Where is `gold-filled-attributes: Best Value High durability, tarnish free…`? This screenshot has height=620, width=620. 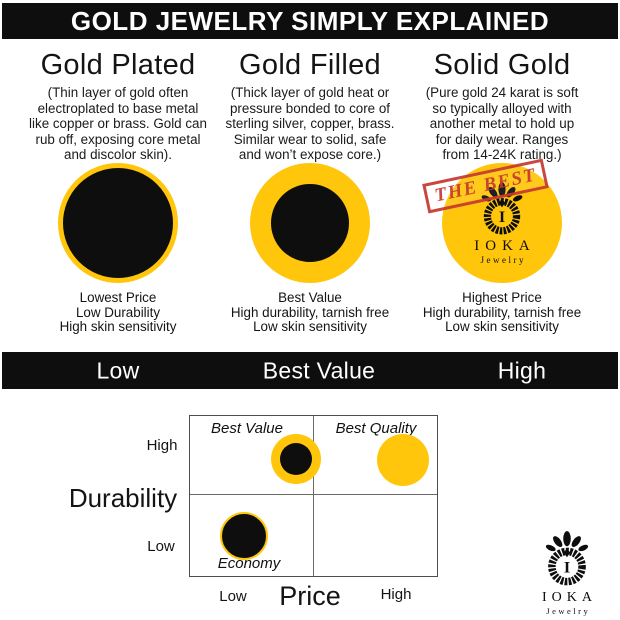 gold-filled-attributes: Best Value High durability, tarnish free… is located at coordinates (310, 312).